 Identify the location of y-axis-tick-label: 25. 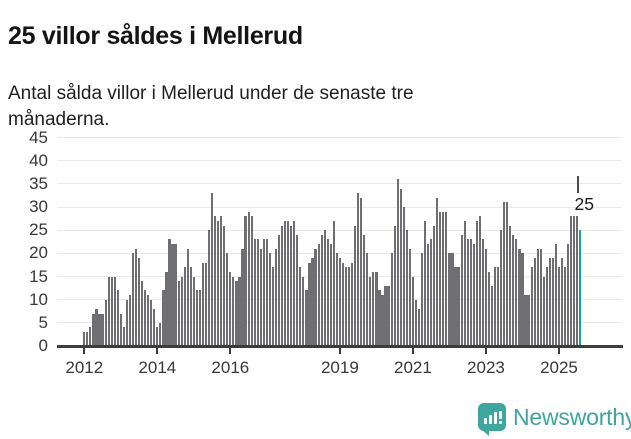
(38, 230).